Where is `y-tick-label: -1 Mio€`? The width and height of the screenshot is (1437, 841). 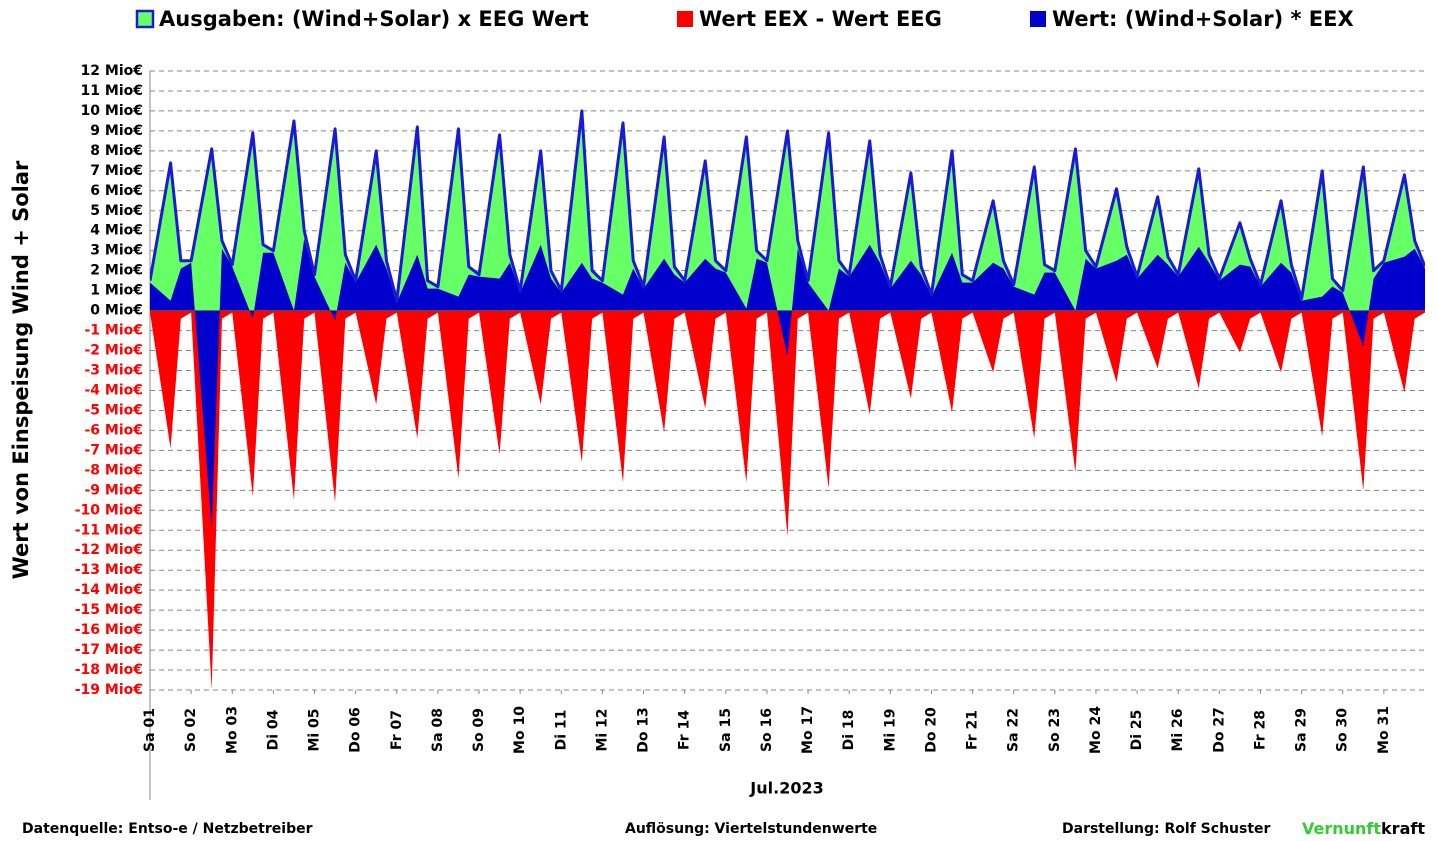
y-tick-label: -1 Mio€ is located at coordinates (113, 331).